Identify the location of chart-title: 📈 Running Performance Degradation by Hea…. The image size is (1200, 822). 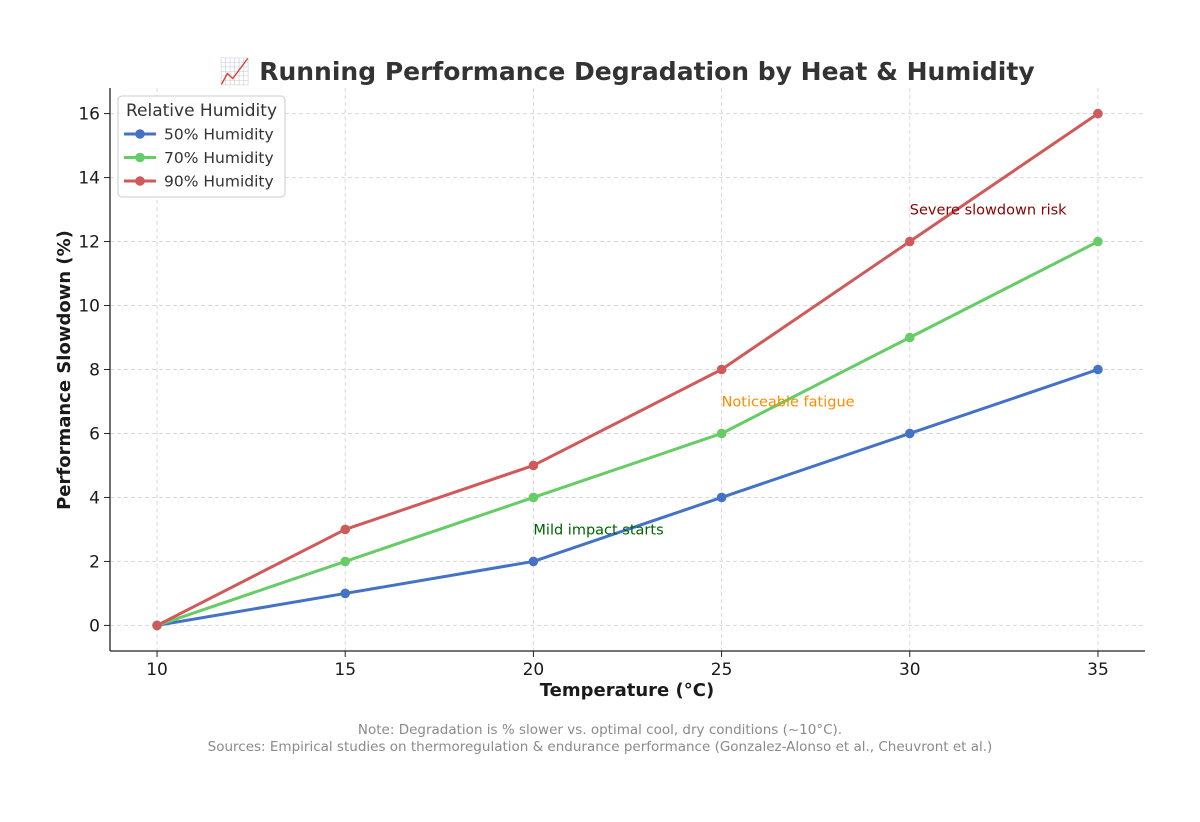
(626, 71).